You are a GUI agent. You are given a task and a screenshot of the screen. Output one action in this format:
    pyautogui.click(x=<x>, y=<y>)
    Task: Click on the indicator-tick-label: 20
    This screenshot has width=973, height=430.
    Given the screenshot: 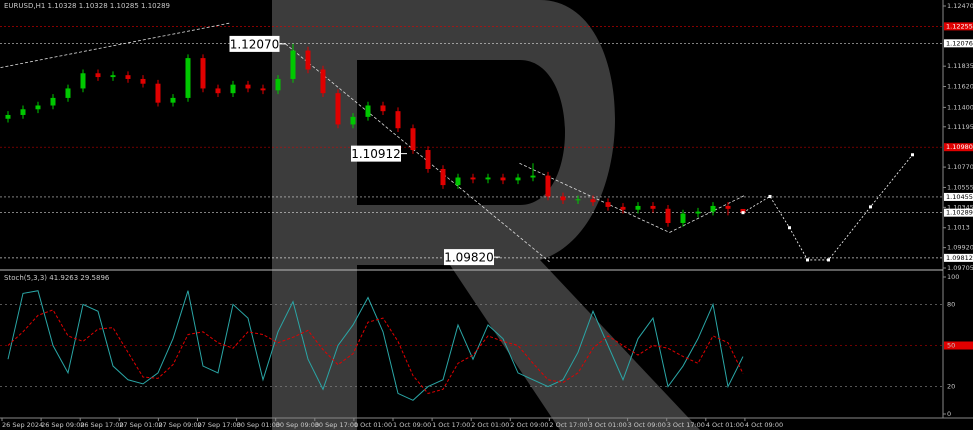 What is the action you would take?
    pyautogui.click(x=951, y=387)
    